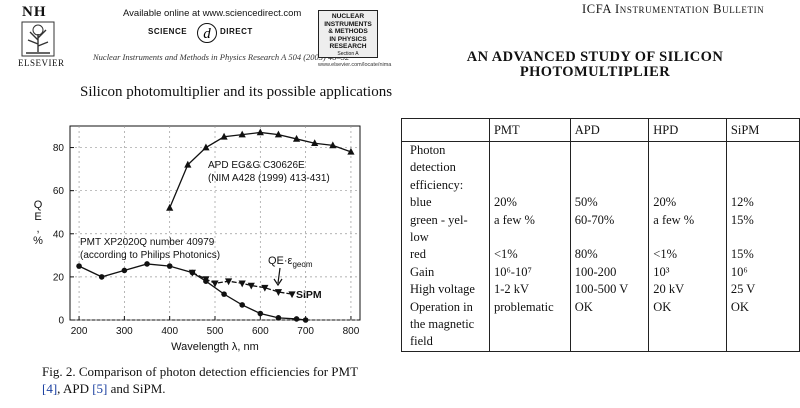 The width and height of the screenshot is (800, 408). Describe the element at coordinates (50, 388) in the screenshot. I see `ref-link-4: [4]` at that location.